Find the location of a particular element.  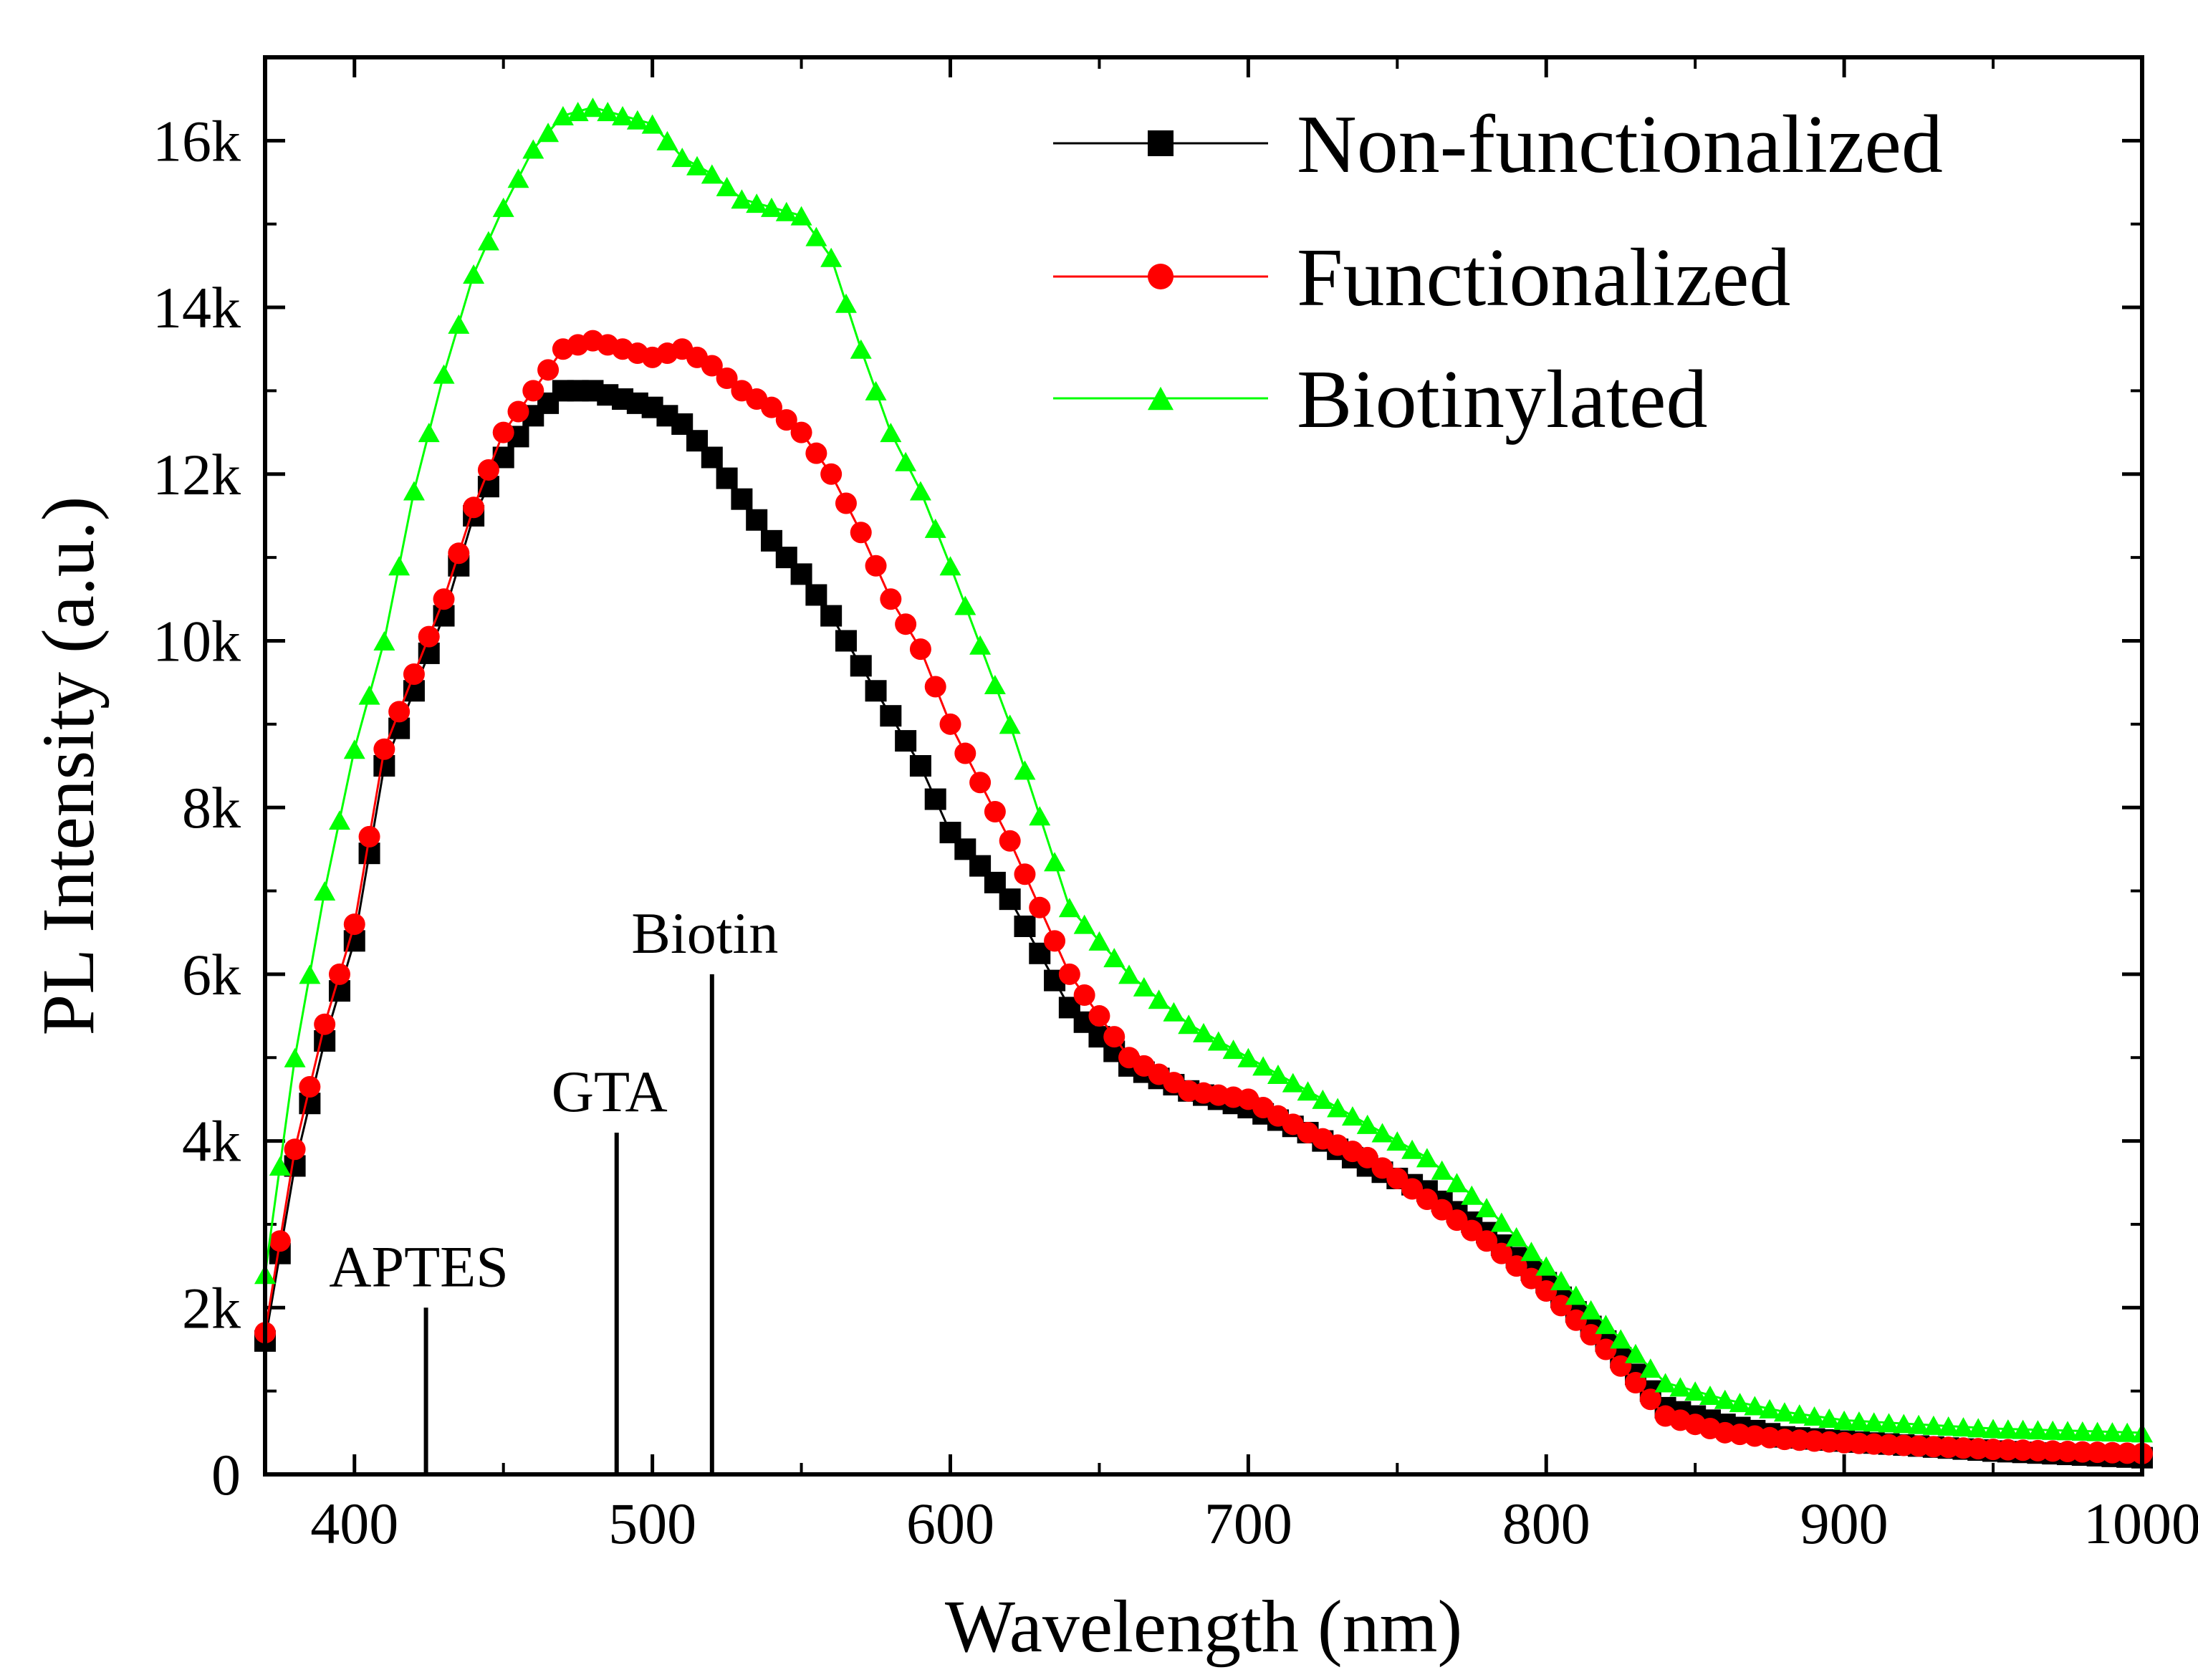

y-tick-label: 10k is located at coordinates (197, 640).